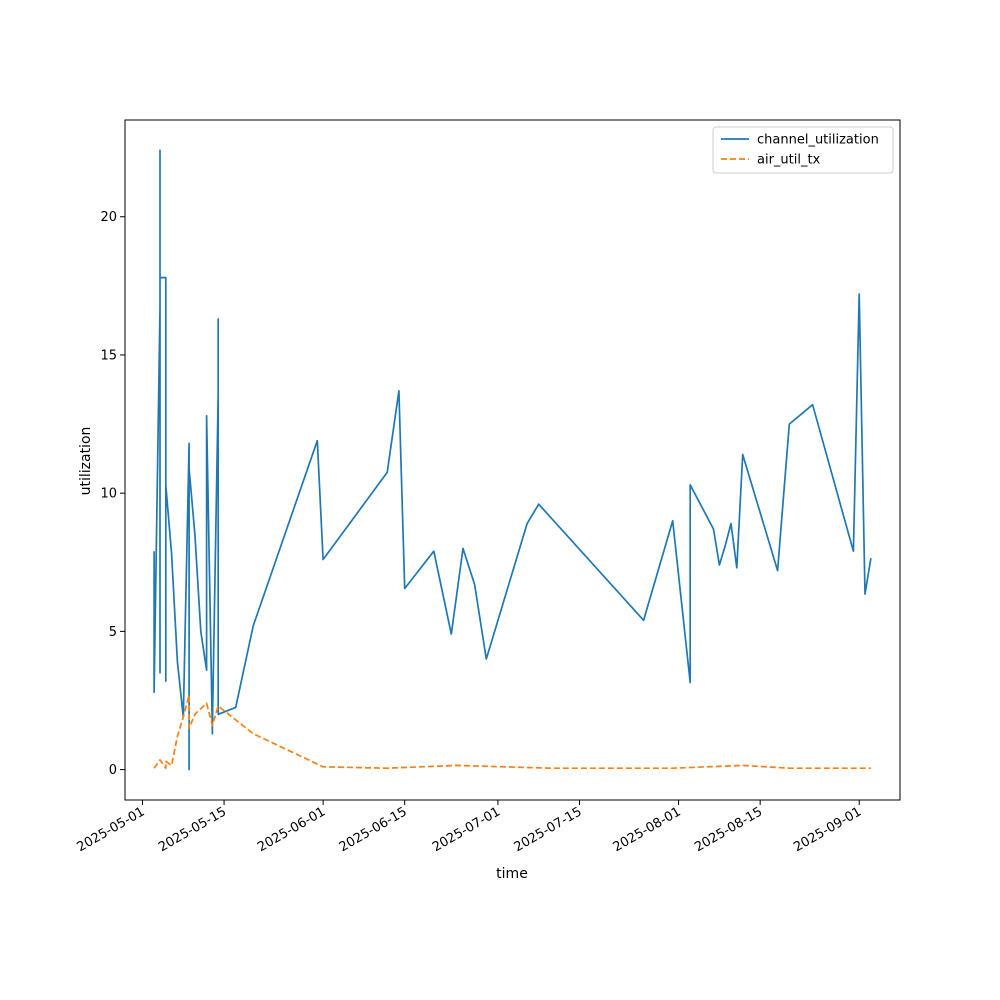 The width and height of the screenshot is (1000, 1000). Describe the element at coordinates (512, 874) in the screenshot. I see `x-axis-label: time` at that location.